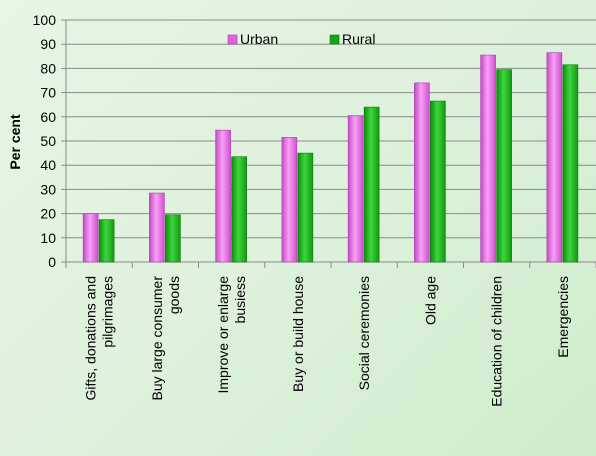  Describe the element at coordinates (232, 39) in the screenshot. I see `legend-swatch-urban` at that location.